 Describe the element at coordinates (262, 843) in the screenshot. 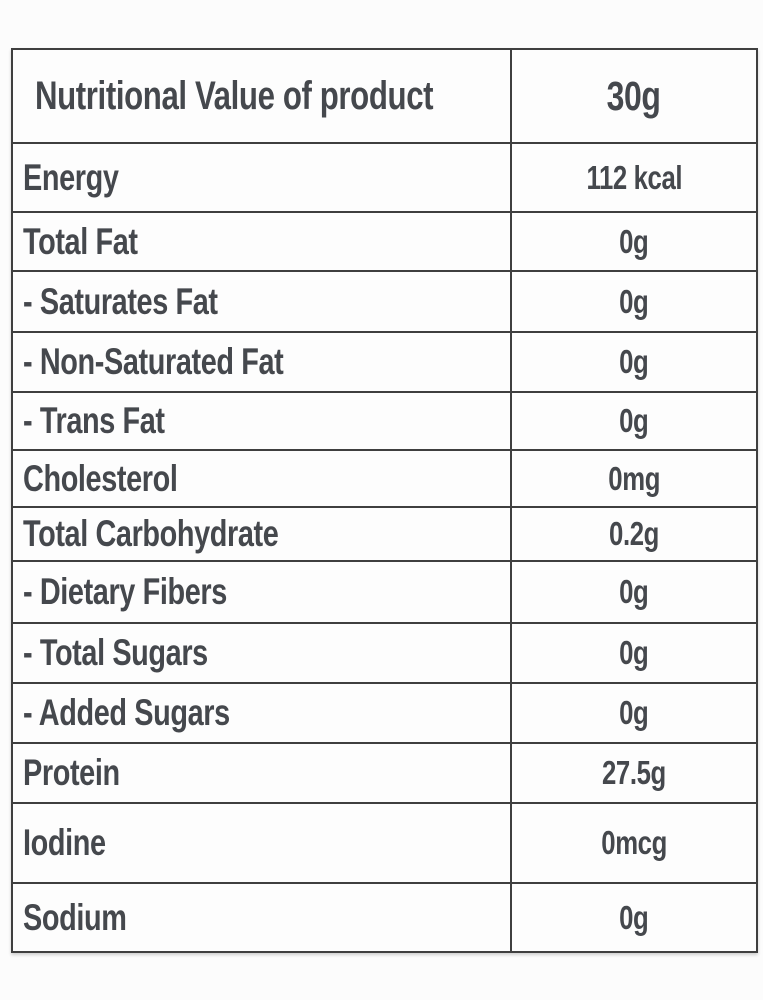

I see `row-label-cell: Iodine` at that location.